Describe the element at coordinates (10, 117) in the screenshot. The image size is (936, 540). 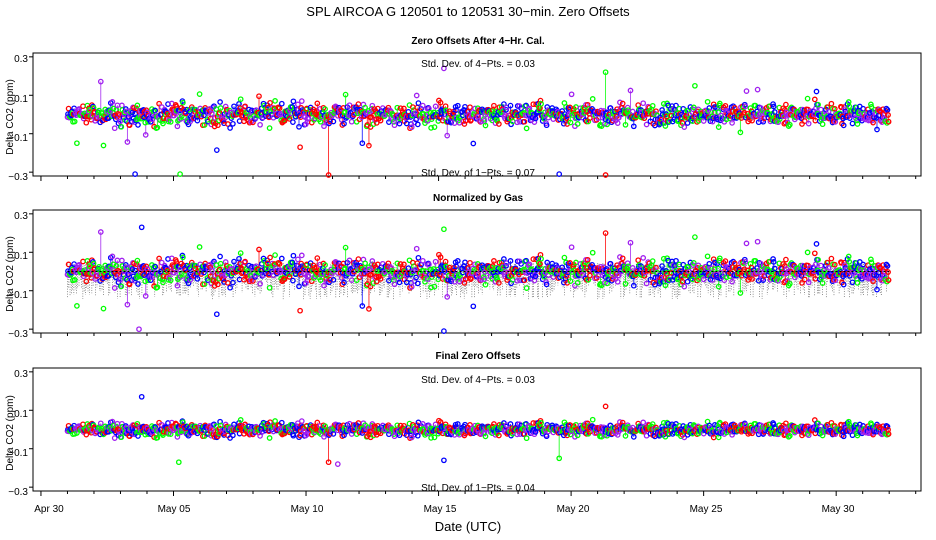
I see `y-axis-label: Delta CO2 (ppm)` at that location.